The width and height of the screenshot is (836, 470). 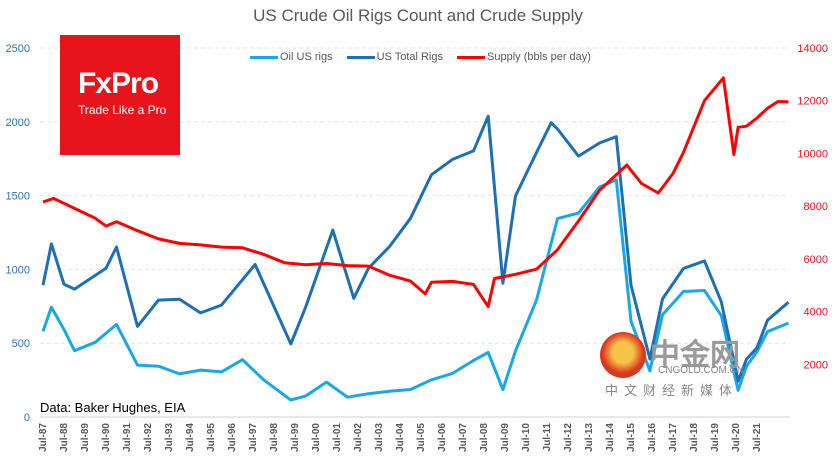 I want to click on x-tick-label: Jul-99, so click(x=295, y=437).